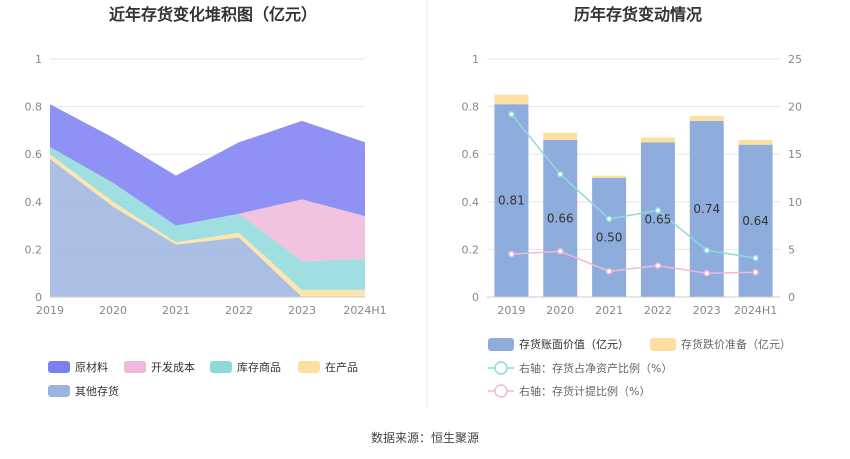 The image size is (850, 459). What do you see at coordinates (471, 202) in the screenshot?
I see `right-y-tick-label: 0.4` at bounding box center [471, 202].